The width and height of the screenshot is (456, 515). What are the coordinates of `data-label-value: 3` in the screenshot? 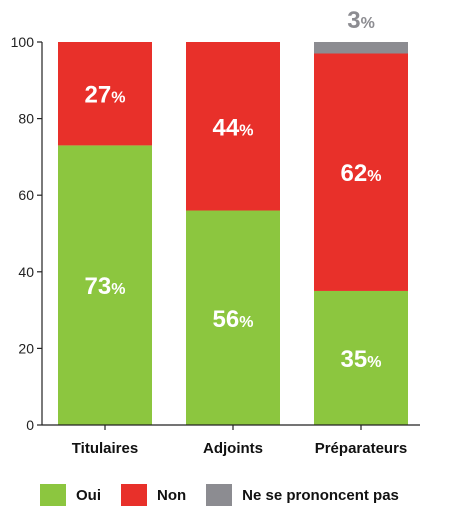 It's located at (353, 20).